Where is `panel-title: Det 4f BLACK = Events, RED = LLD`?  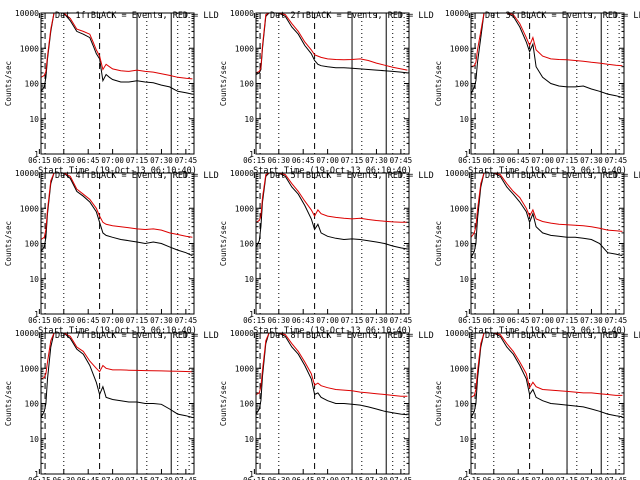
panel-title: Det 4f BLACK = Events, RED = LLD is located at coordinates (137, 176).